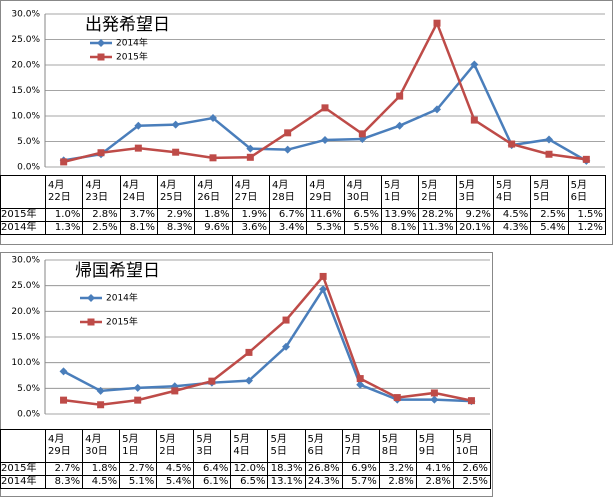  I want to click on value-cell: 1.8%, so click(213, 215).